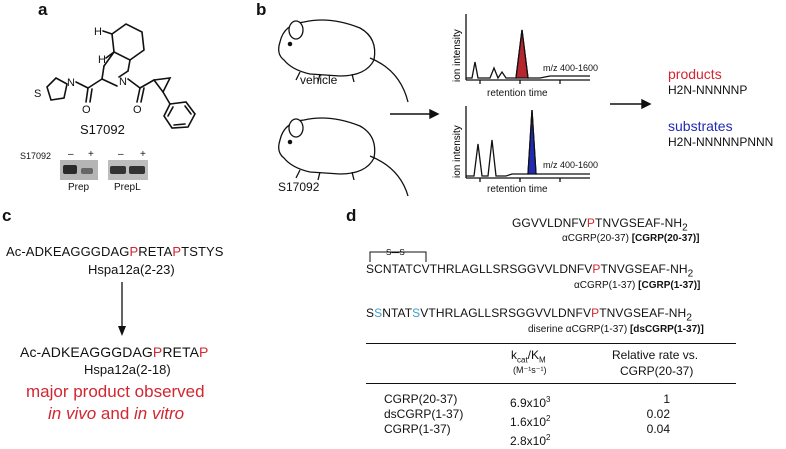 The height and width of the screenshot is (449, 786). Describe the element at coordinates (415, 114) in the screenshot. I see `arrow-mice-to-ms` at that location.